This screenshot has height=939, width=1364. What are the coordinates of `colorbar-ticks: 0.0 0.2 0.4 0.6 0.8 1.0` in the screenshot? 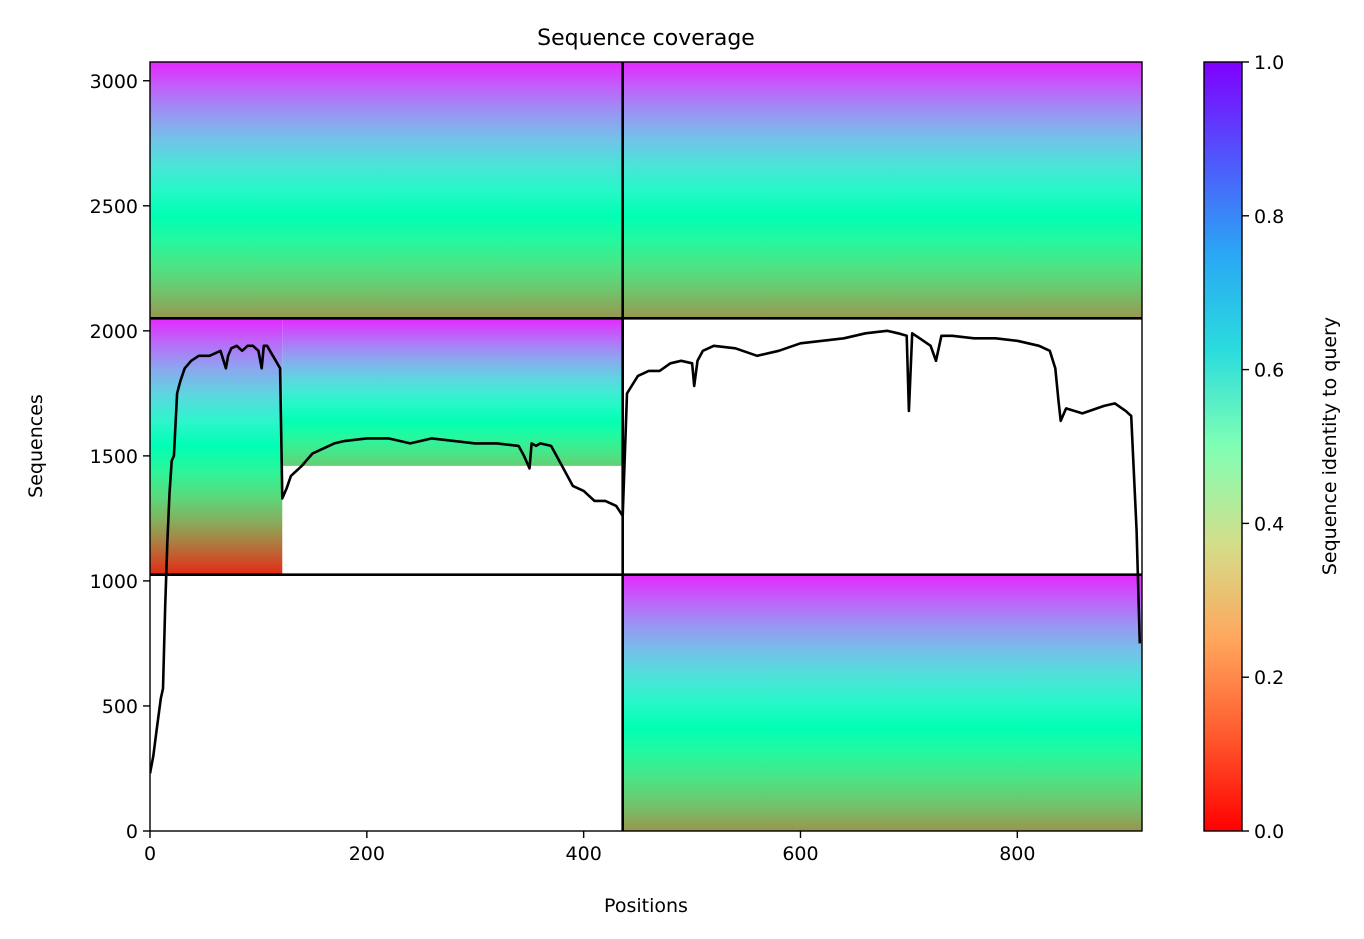 It's located at (1263, 447).